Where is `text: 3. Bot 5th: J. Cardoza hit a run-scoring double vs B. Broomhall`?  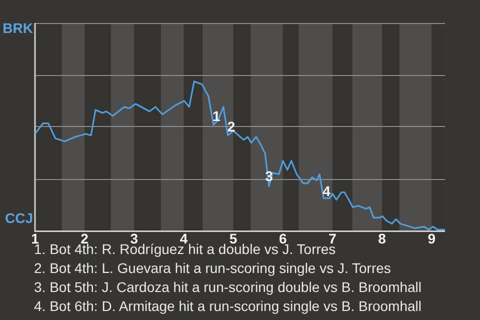
text: 3. Bot 5th: J. Cardoza hit a run-scoring double vs B. Broomhall is located at coordinates (228, 287).